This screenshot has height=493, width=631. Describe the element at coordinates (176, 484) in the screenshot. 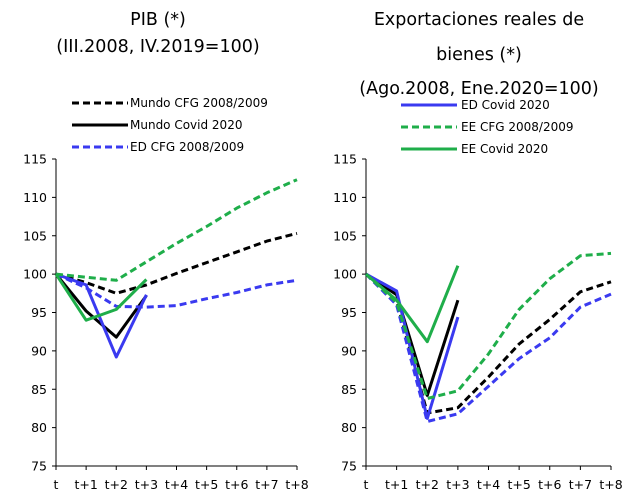

I see `left-x-tick-label: t+4` at that location.